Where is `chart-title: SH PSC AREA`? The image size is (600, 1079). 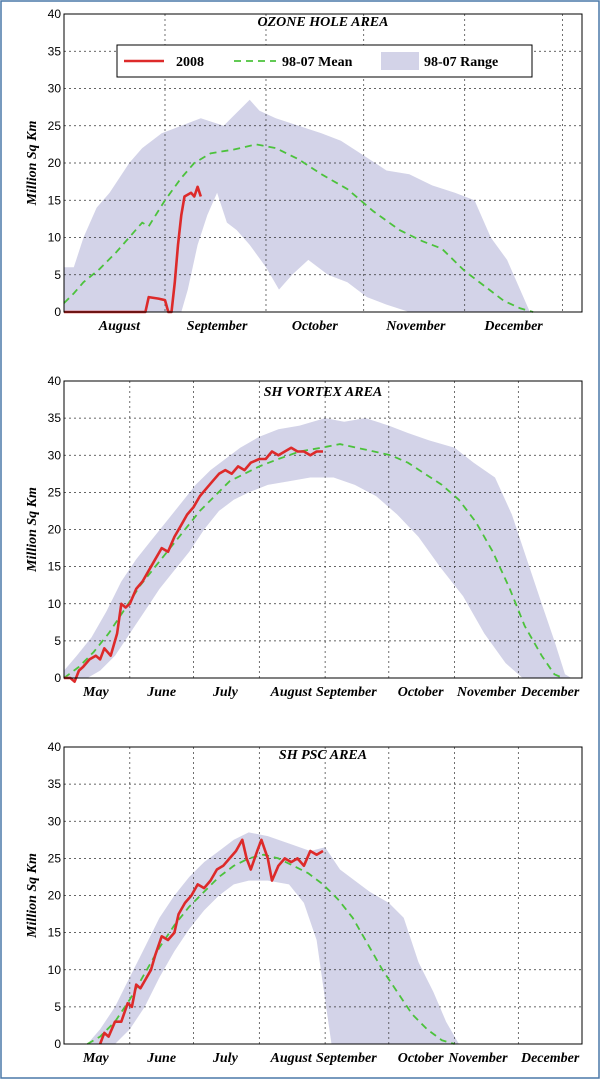
chart-title: SH PSC AREA is located at coordinates (323, 755).